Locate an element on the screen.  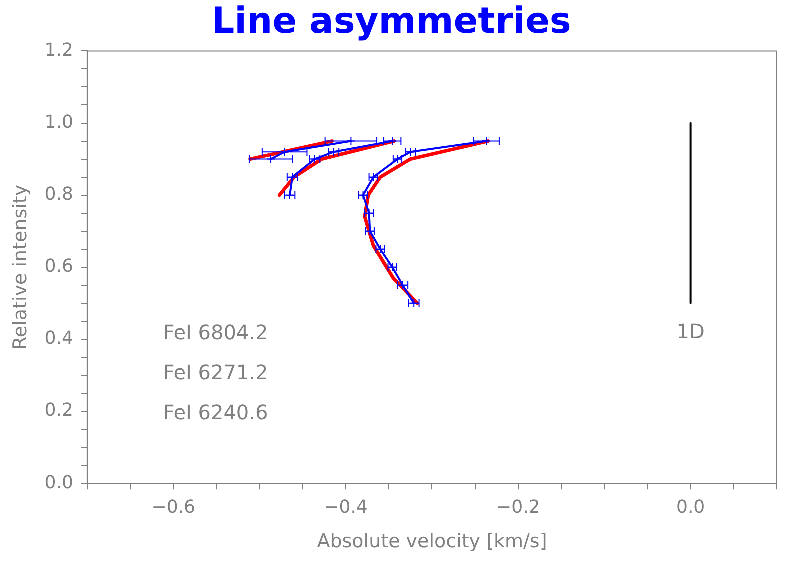
series-label: 1D is located at coordinates (690, 332).